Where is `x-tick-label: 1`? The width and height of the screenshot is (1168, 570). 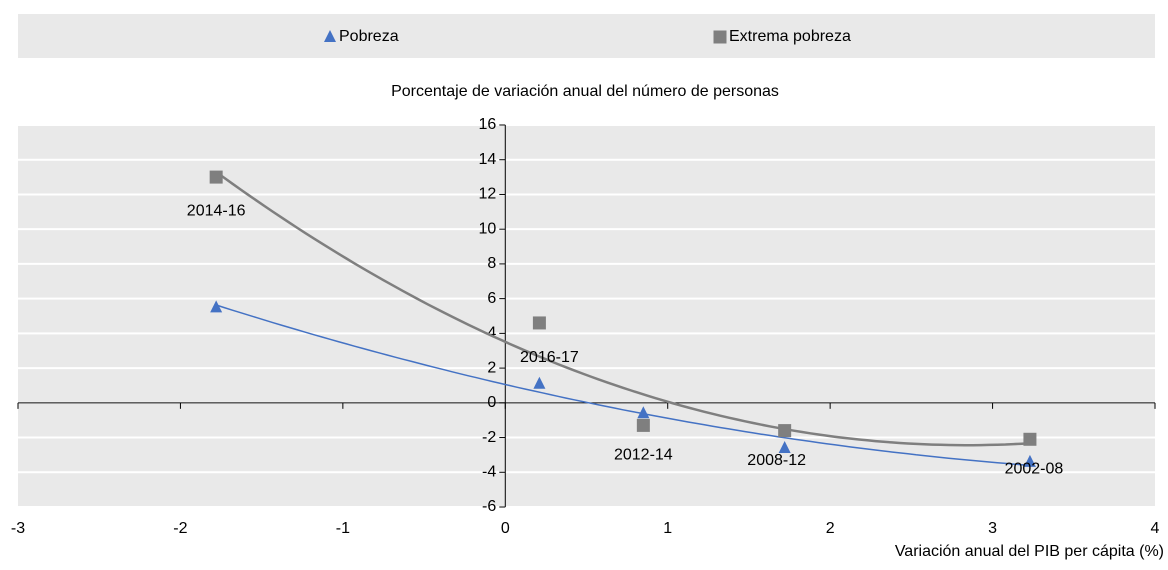 x-tick-label: 1 is located at coordinates (667, 528).